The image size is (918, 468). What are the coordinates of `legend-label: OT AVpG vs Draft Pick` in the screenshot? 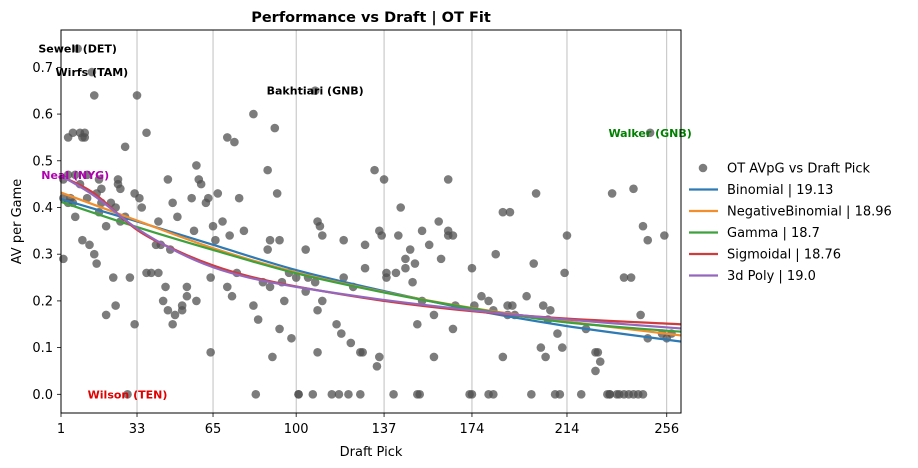 It's located at (799, 169).